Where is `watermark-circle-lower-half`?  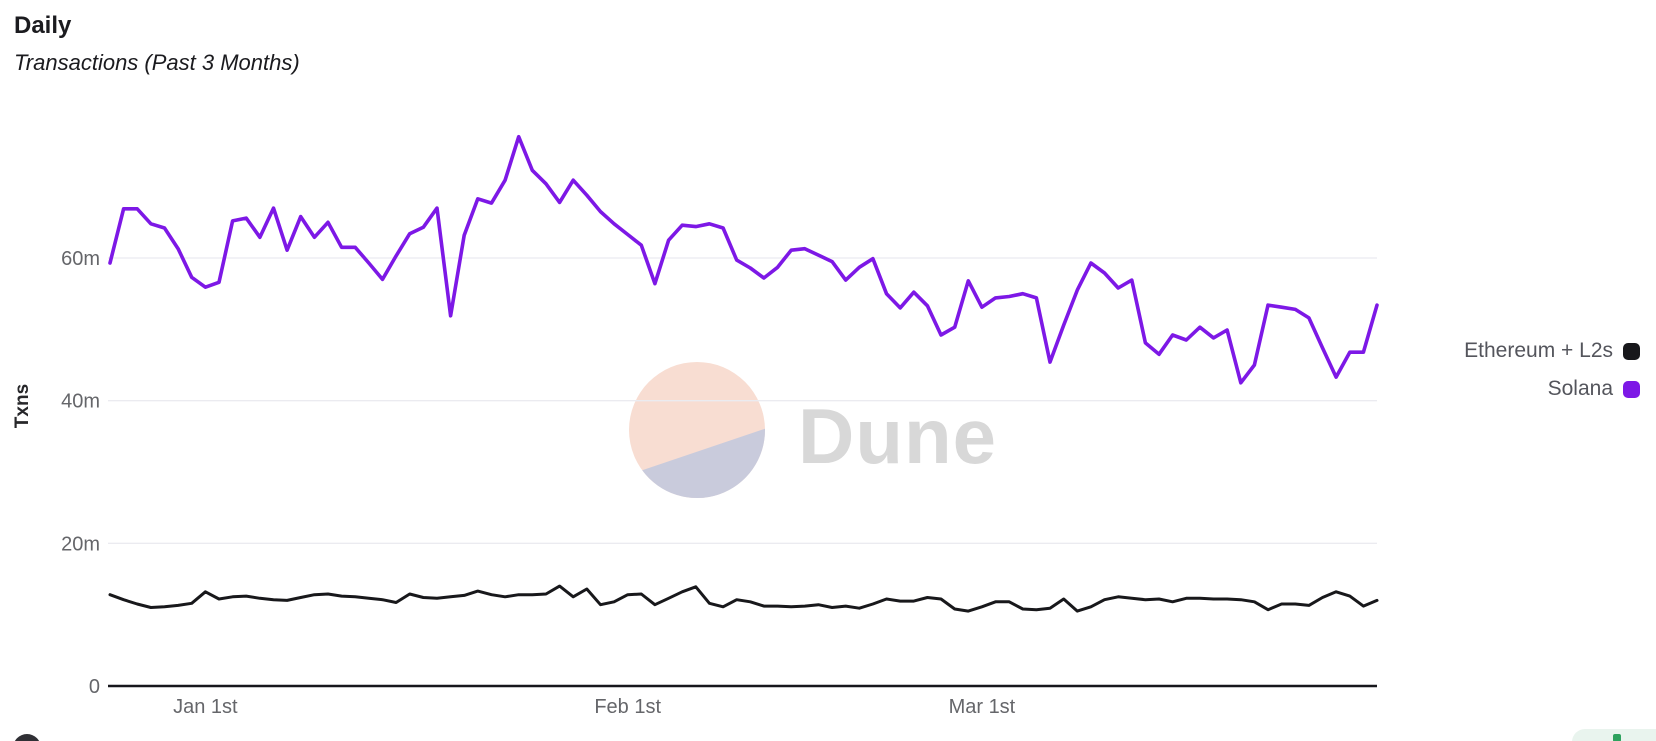
watermark-circle-lower-half is located at coordinates (704, 463).